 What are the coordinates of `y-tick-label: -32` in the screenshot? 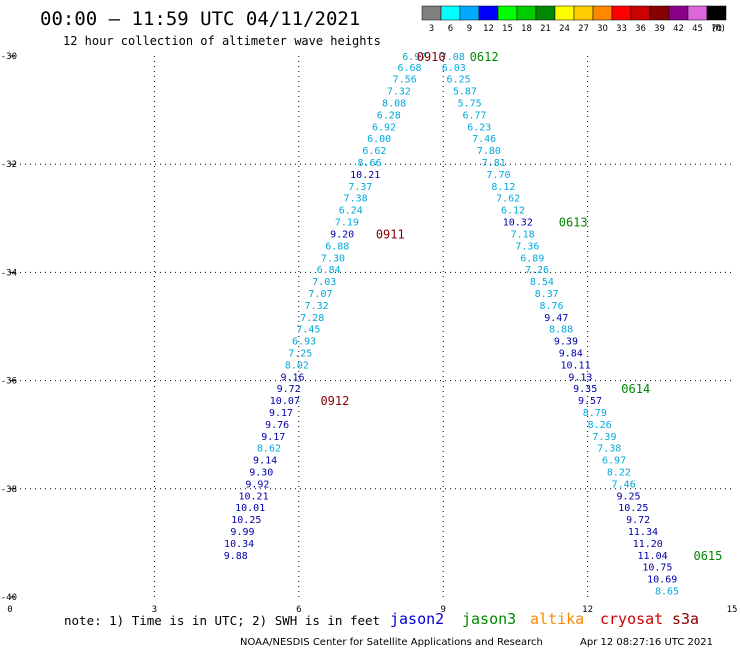 It's located at (9, 165).